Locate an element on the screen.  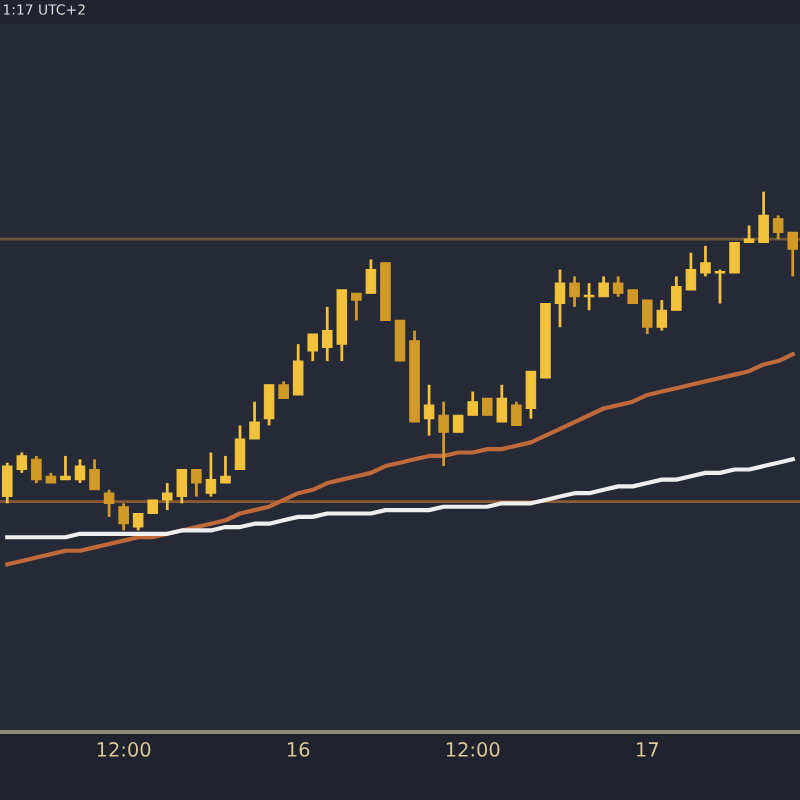
x-tick-label: 17 is located at coordinates (647, 749).